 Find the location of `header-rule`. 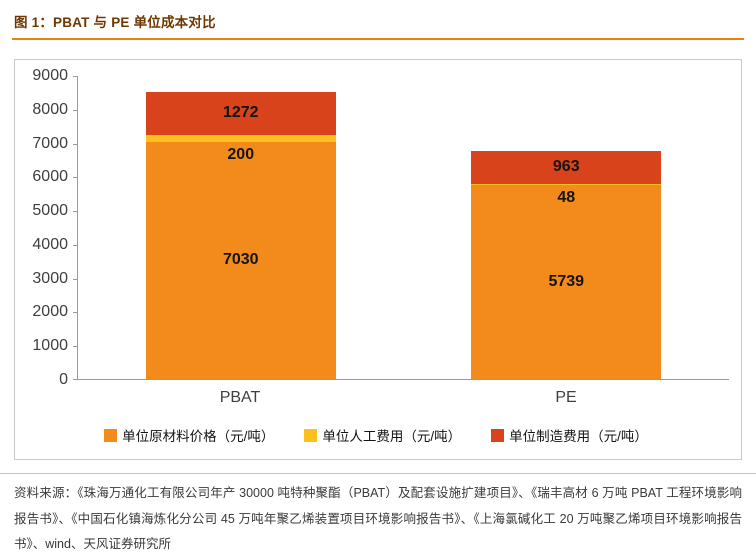

header-rule is located at coordinates (378, 39).